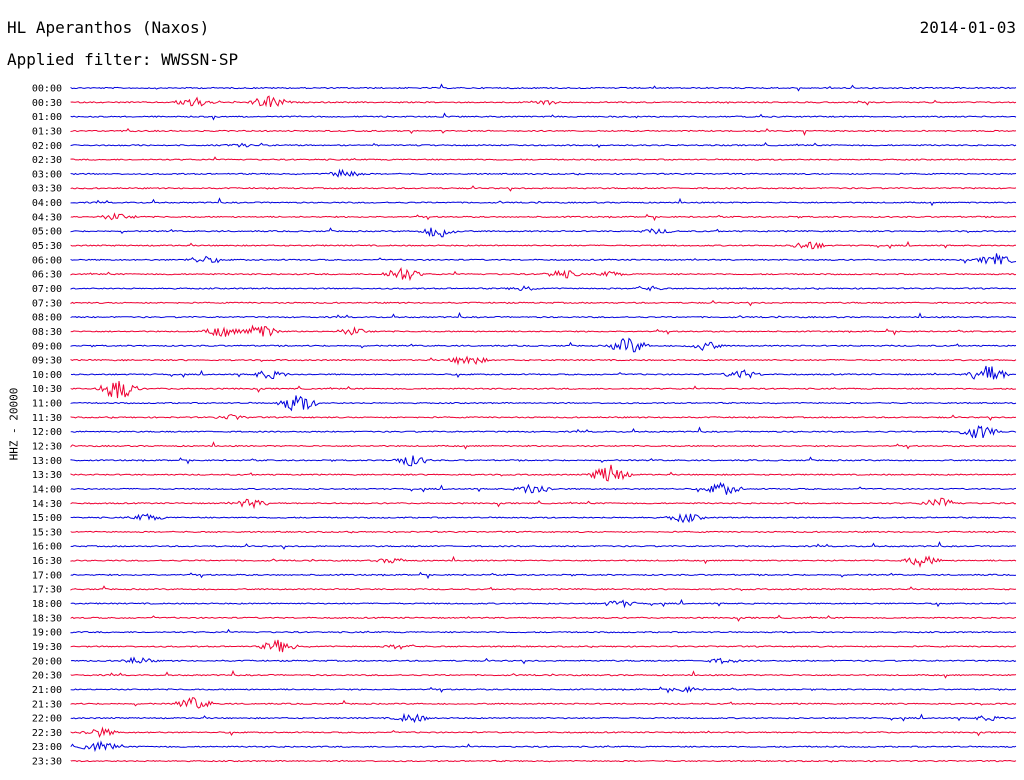 This screenshot has width=1024, height=780. Describe the element at coordinates (47, 604) in the screenshot. I see `time-tick-label: 18:00` at that location.